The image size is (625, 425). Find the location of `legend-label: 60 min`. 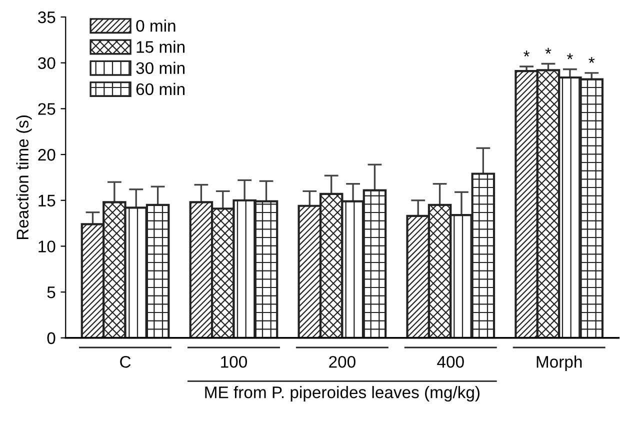

legend-label: 60 min is located at coordinates (160, 89).